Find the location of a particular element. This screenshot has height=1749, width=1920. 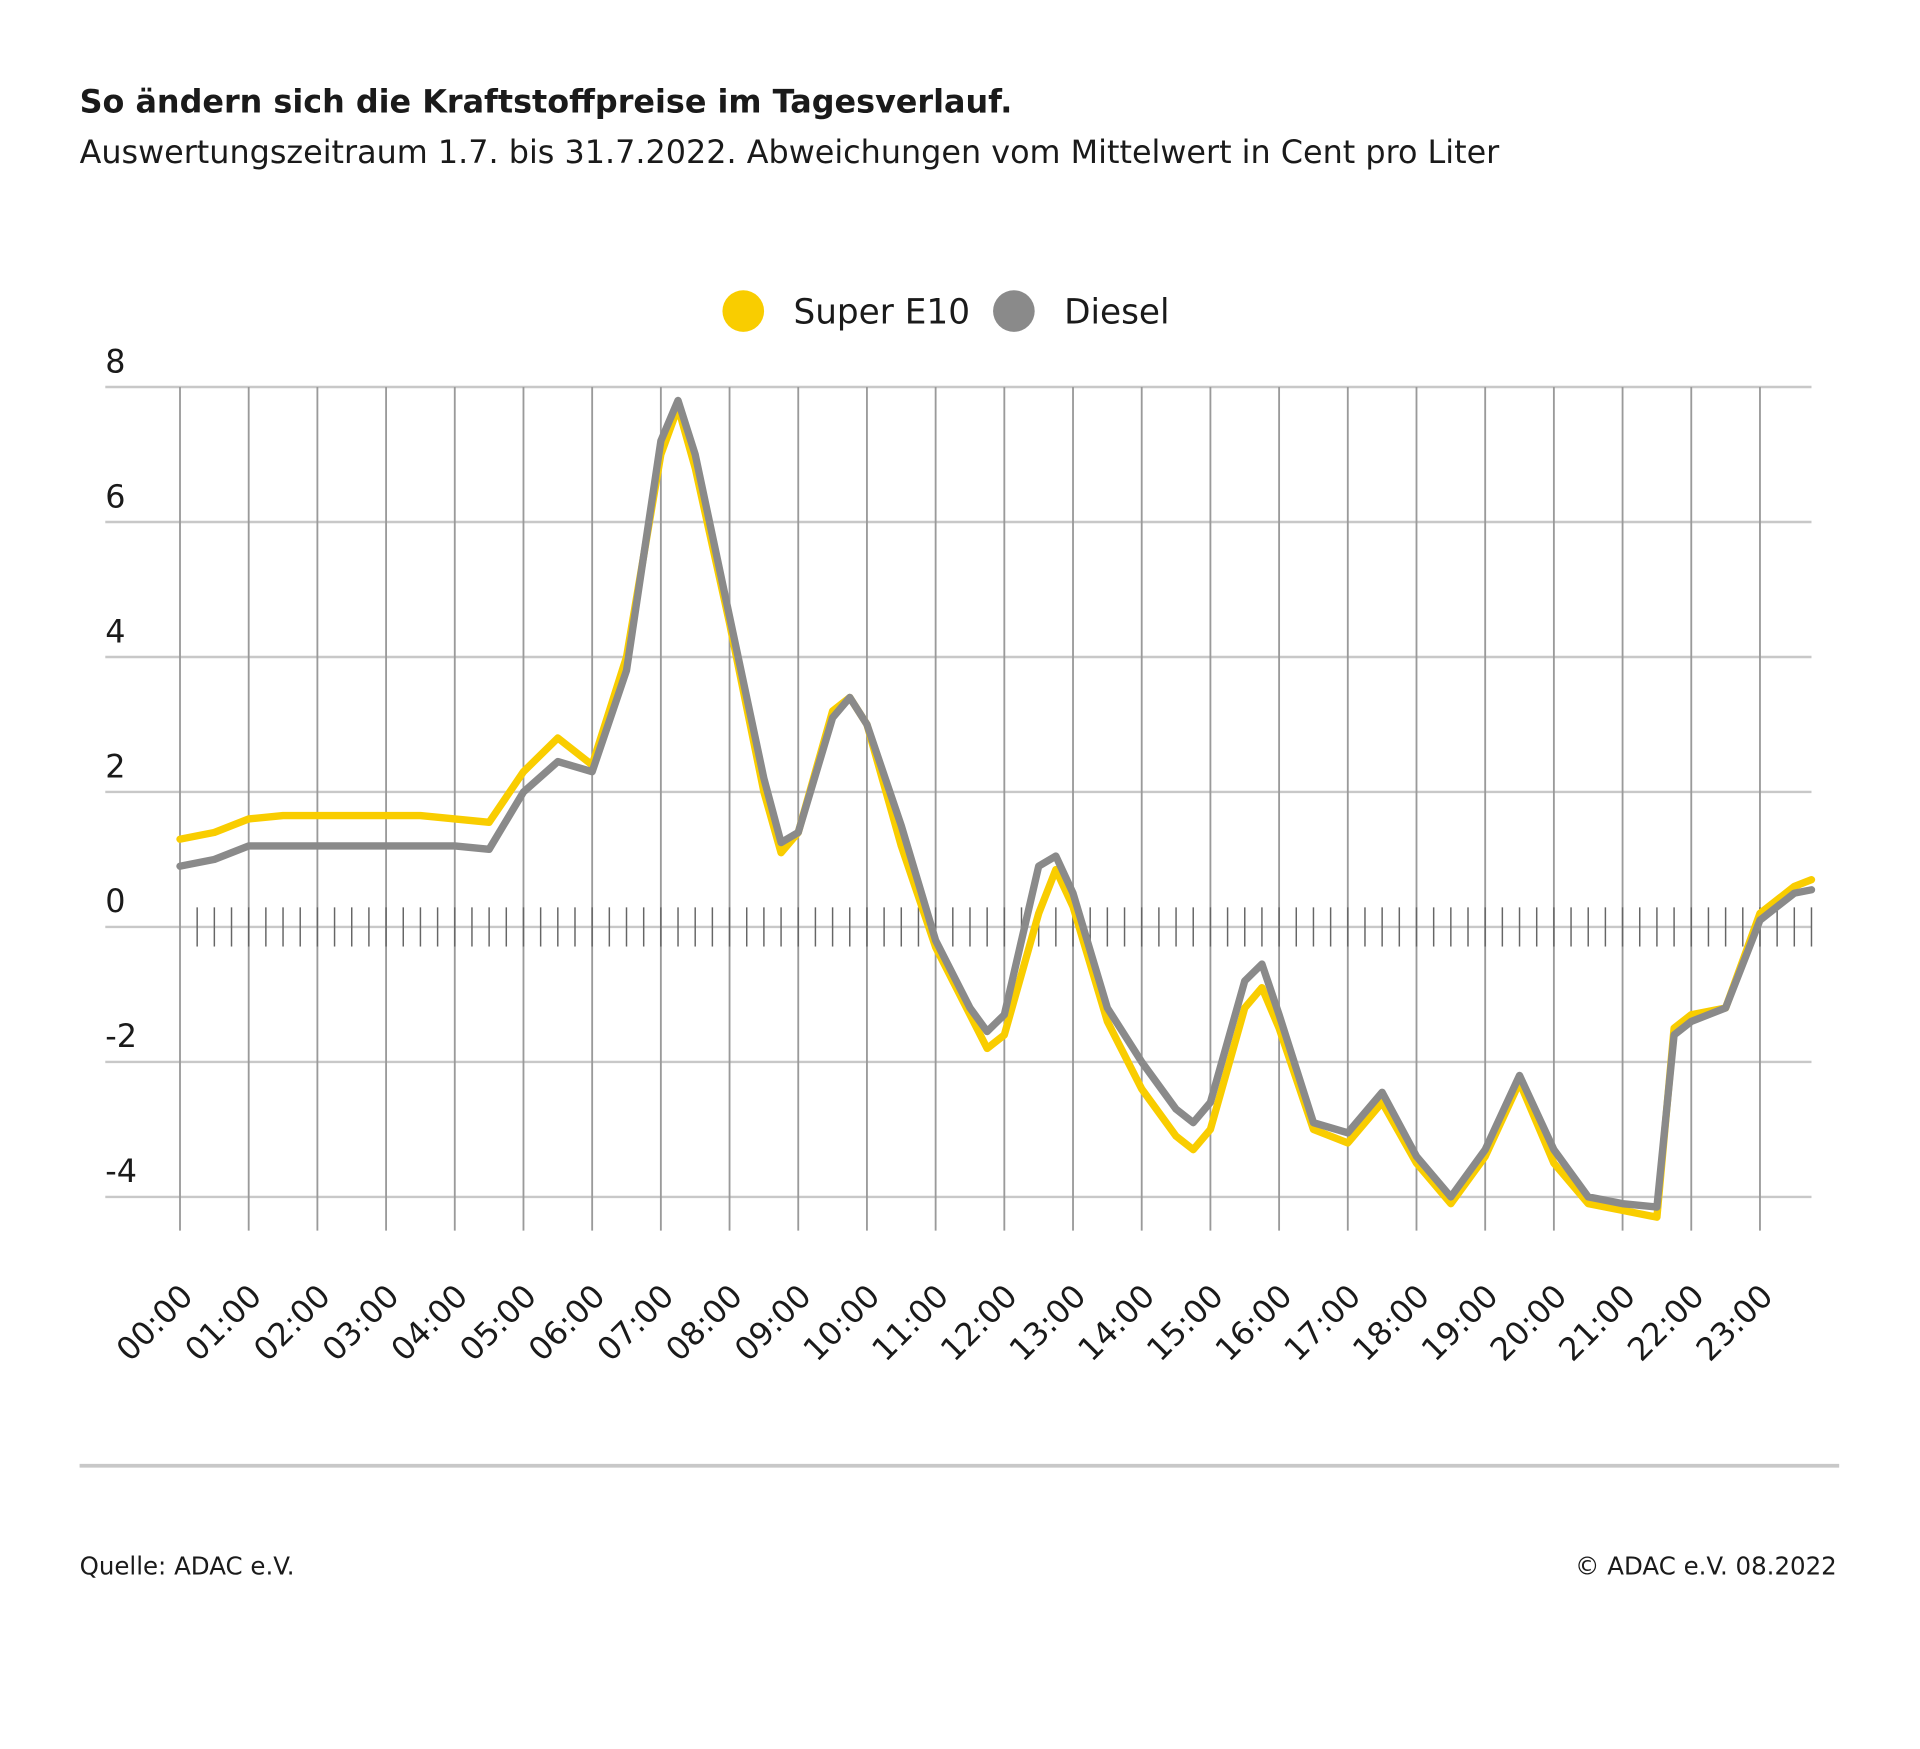

x-tick-label: 17:00 is located at coordinates (1322, 1323).